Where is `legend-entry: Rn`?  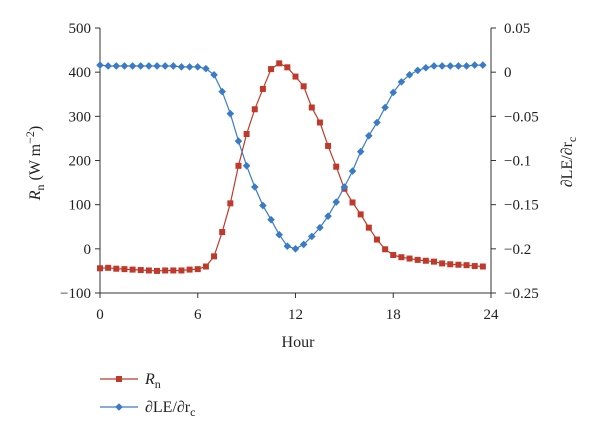
legend-entry: Rn is located at coordinates (130, 381).